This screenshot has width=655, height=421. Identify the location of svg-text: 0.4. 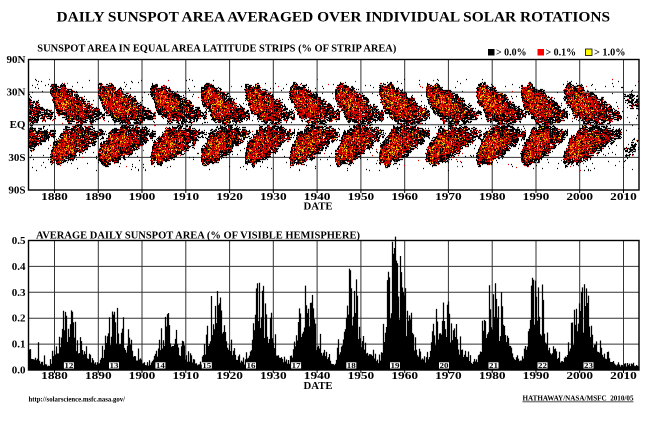
(19, 267).